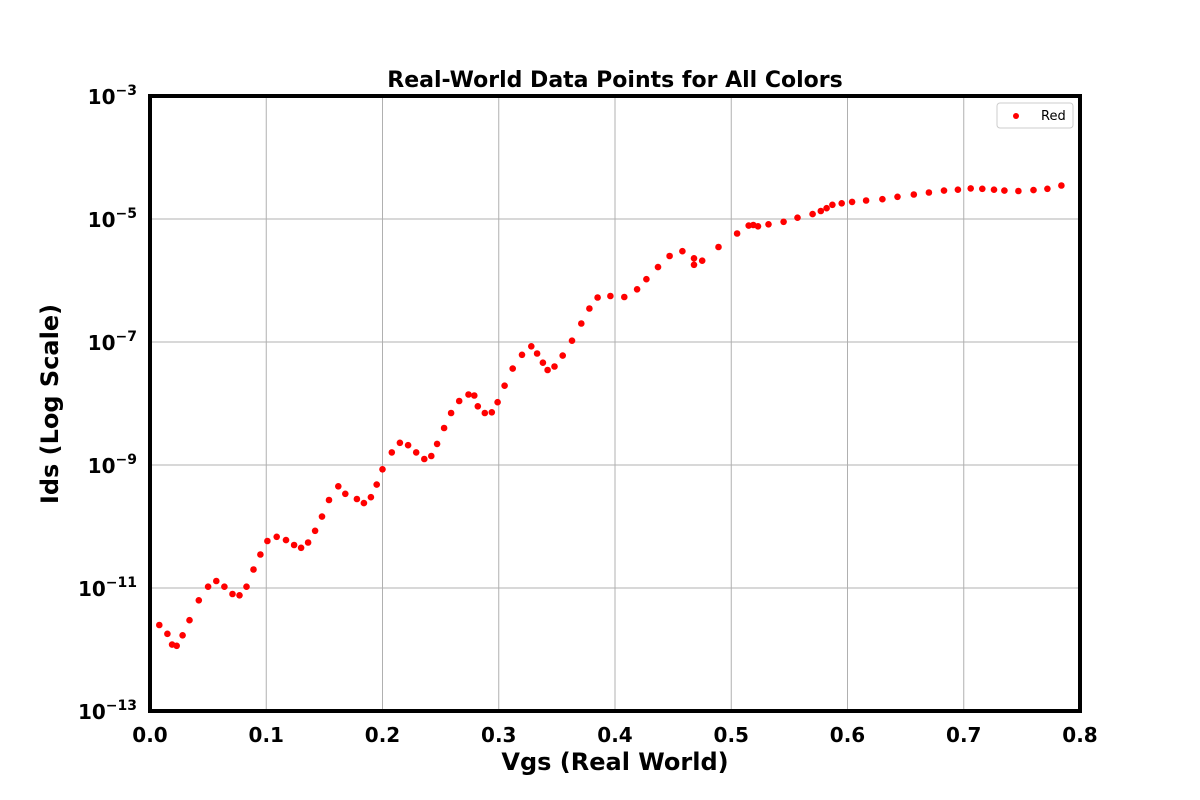 The width and height of the screenshot is (1200, 800). What do you see at coordinates (112, 219) in the screenshot?
I see `y-tick-label: 10⁻⁵` at bounding box center [112, 219].